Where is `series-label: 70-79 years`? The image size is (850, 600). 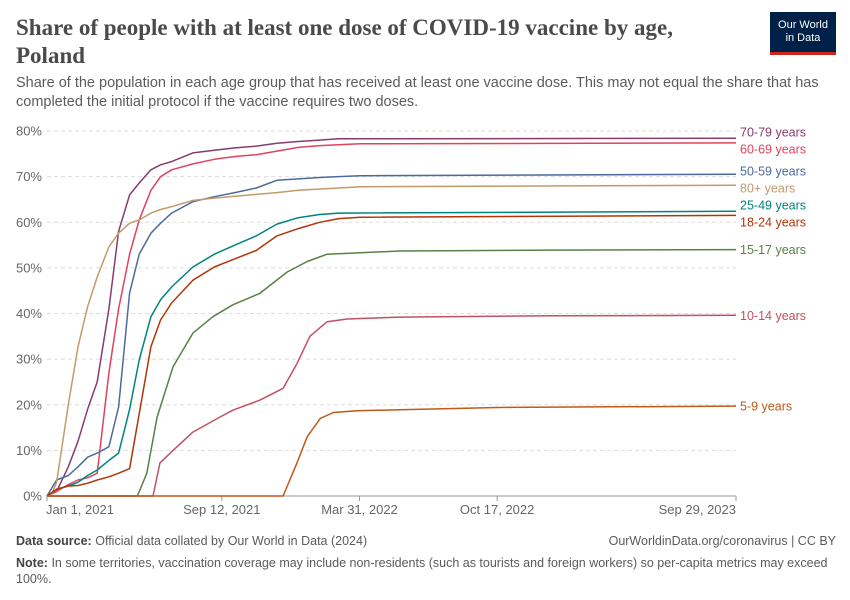 series-label: 70-79 years is located at coordinates (773, 133).